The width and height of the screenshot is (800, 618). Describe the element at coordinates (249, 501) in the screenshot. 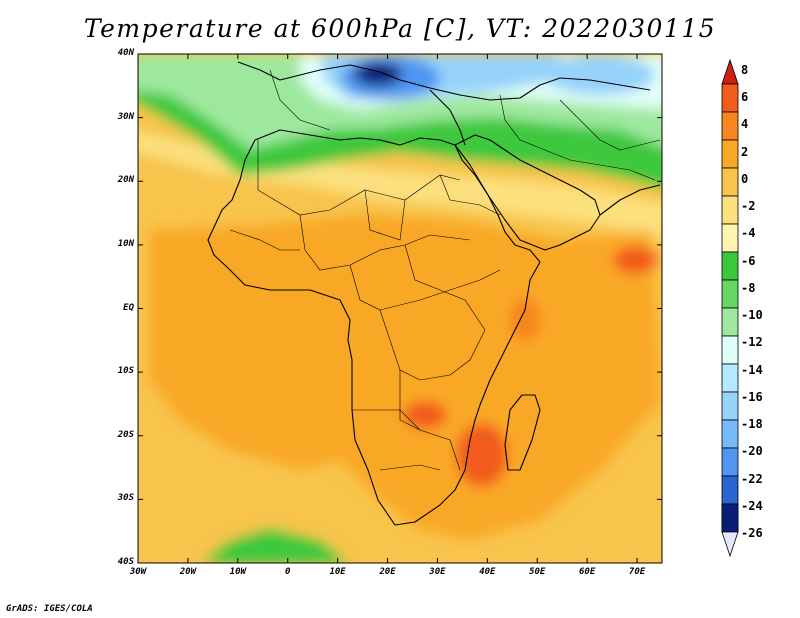

I see `mild-region-atlantic` at that location.